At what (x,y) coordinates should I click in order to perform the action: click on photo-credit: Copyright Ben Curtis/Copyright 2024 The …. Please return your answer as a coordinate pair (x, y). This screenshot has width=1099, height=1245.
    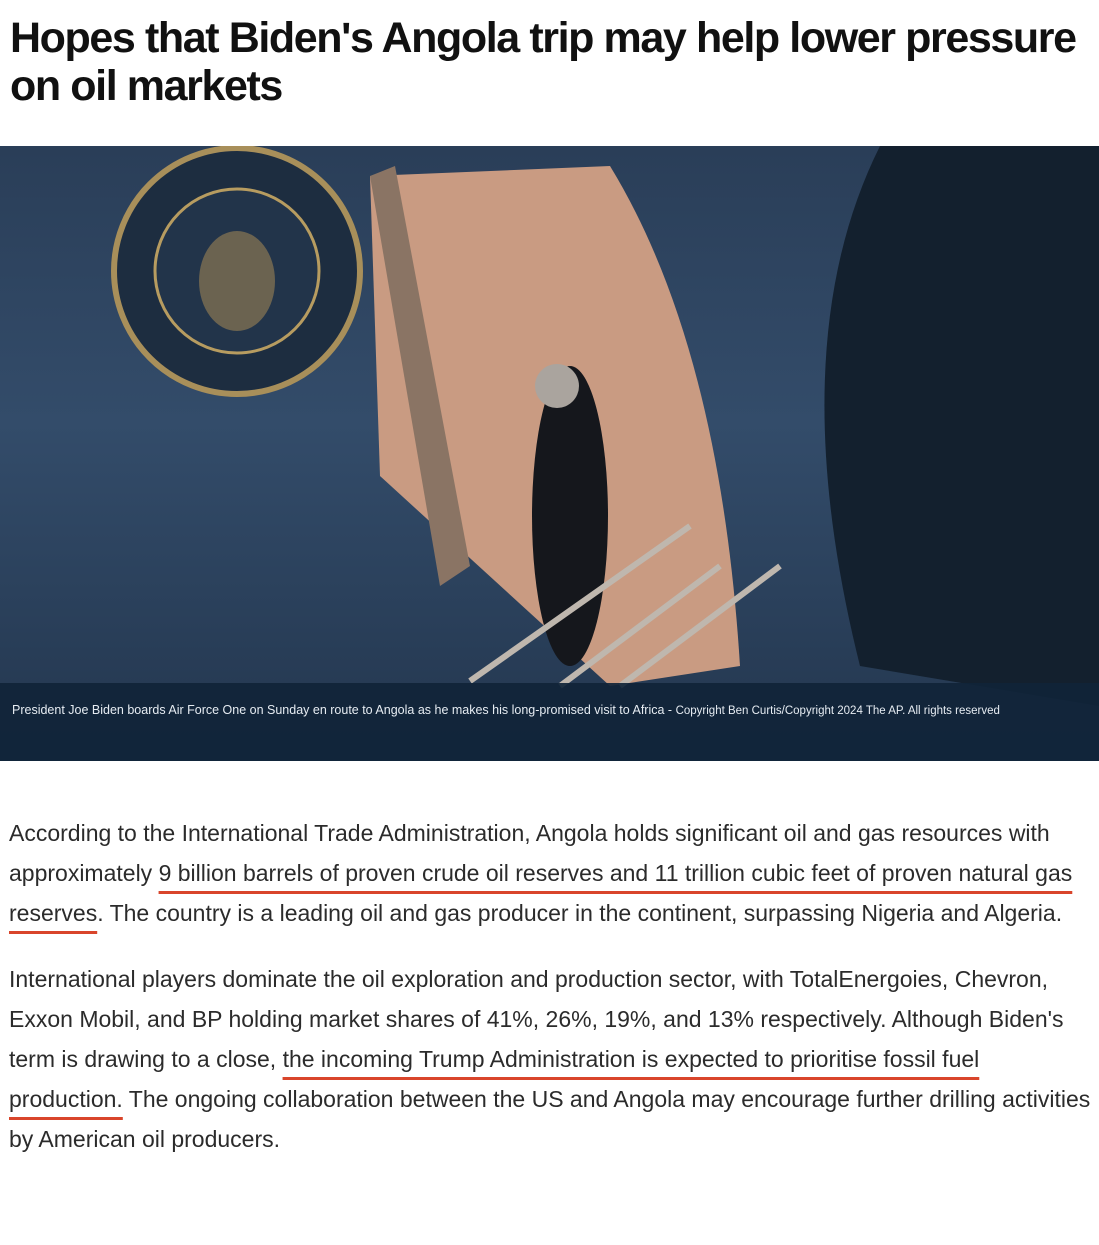
    Looking at the image, I should click on (837, 711).